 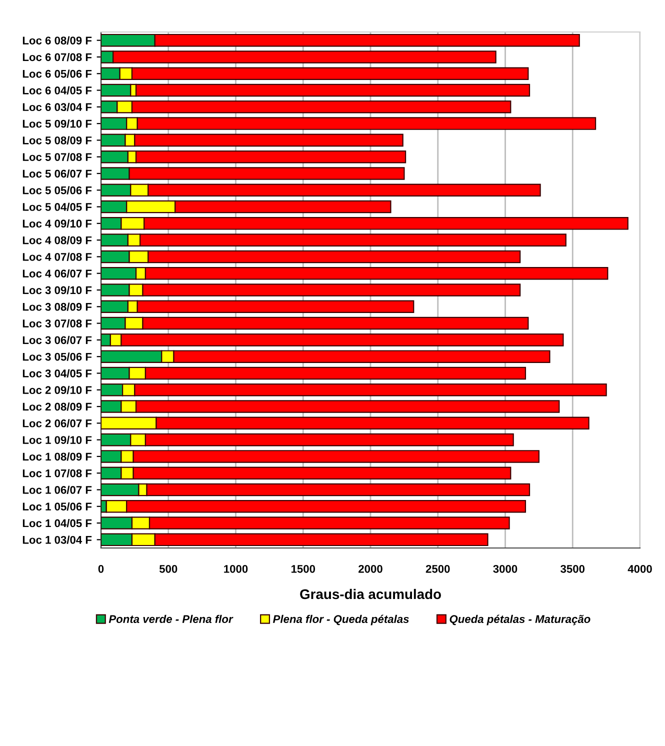 I want to click on legend-label: Plena flor - Queda pétalas, so click(x=340, y=620).